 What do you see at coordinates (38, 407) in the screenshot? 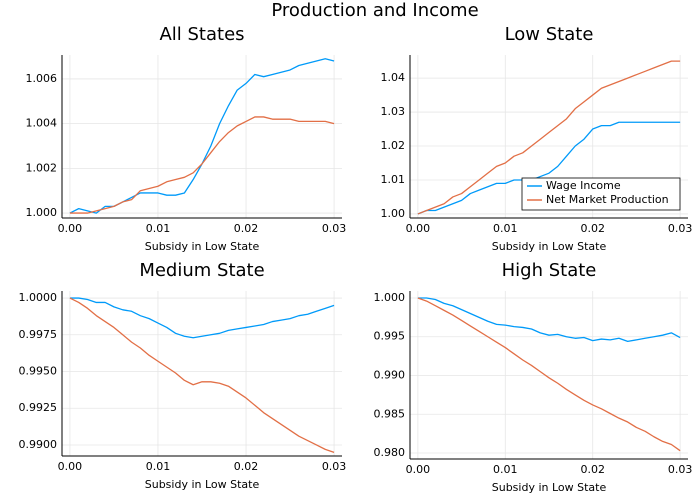
I see `y-tick-label: 0.9925` at bounding box center [38, 407].